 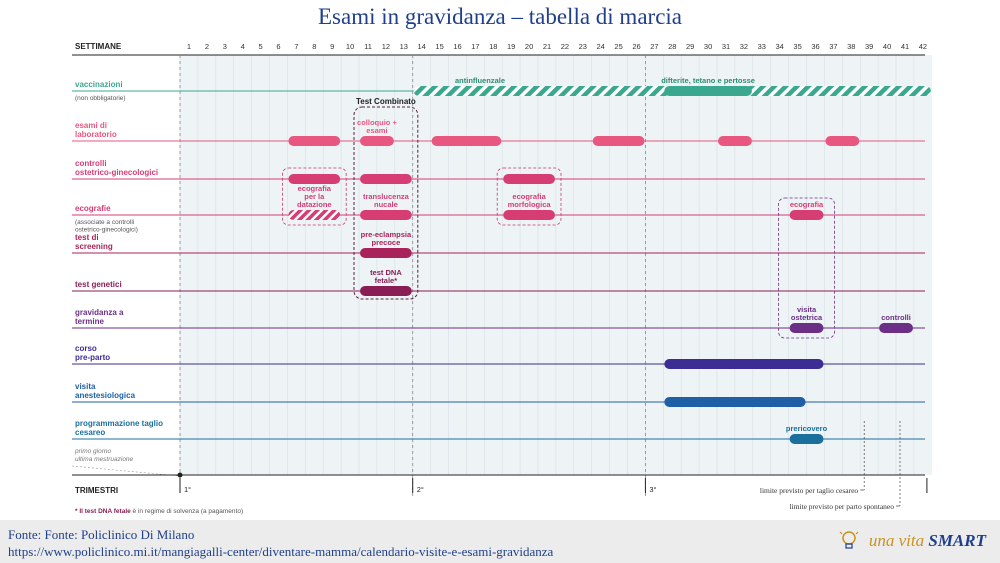 What do you see at coordinates (315, 188) in the screenshot?
I see `bar-label: ecografia` at bounding box center [315, 188].